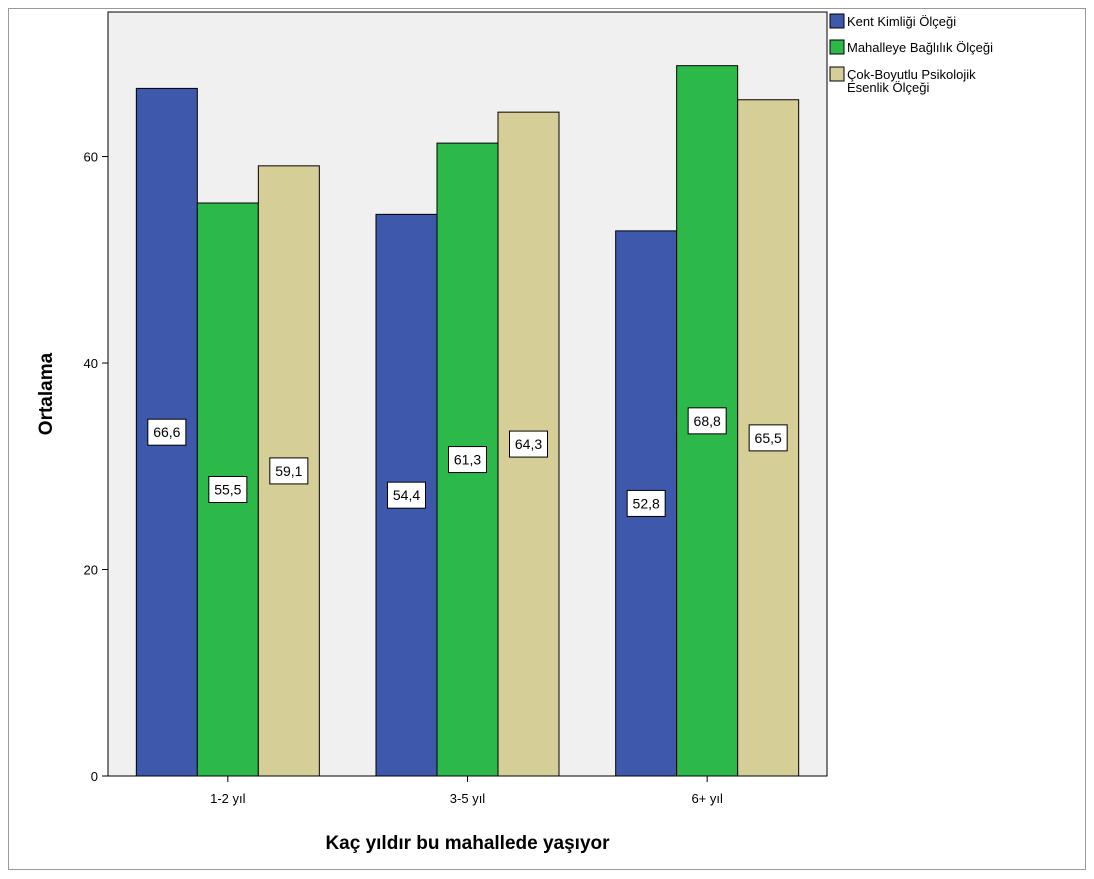 The image size is (1094, 879). What do you see at coordinates (707, 798) in the screenshot?
I see `x-tick-label: 6+ yıl` at bounding box center [707, 798].